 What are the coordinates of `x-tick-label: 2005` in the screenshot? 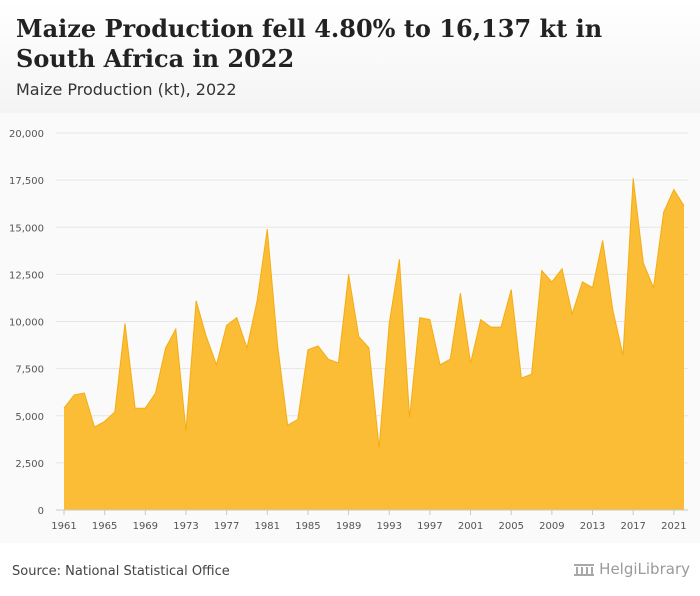 It's located at (510, 526).